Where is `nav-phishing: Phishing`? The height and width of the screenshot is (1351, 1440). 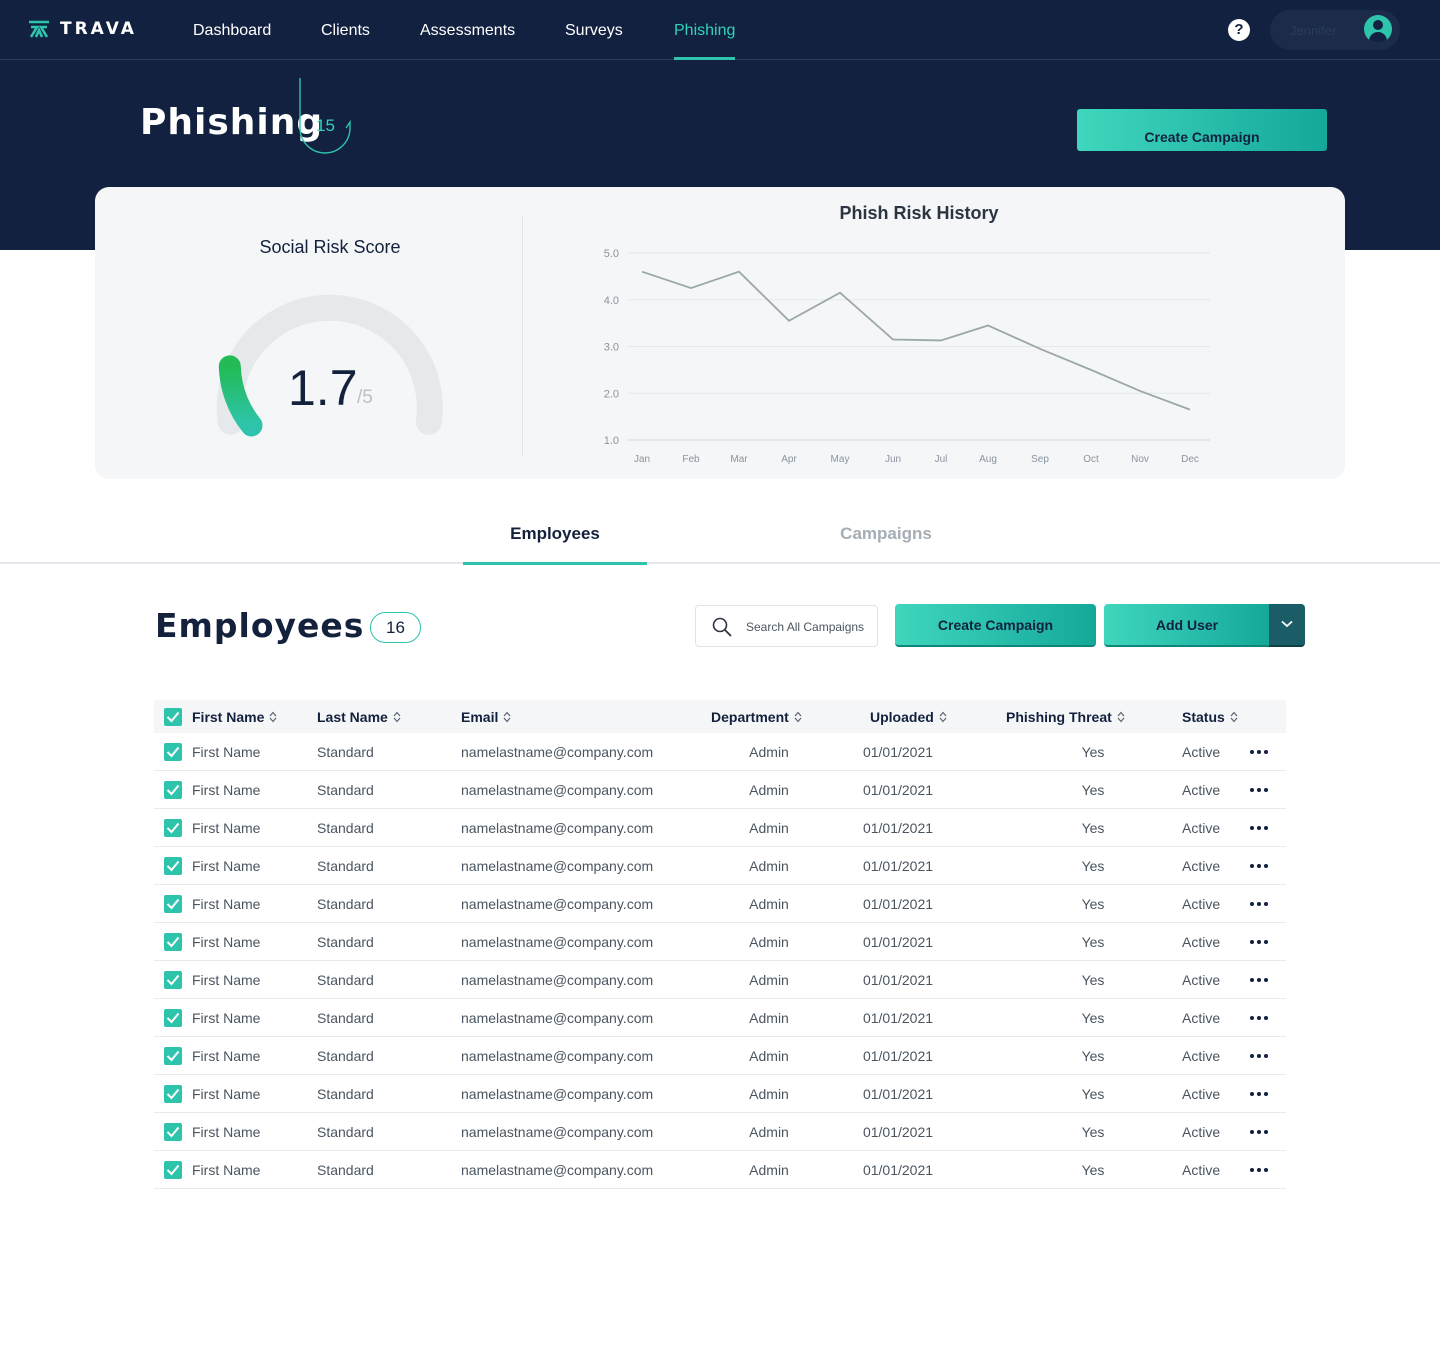
nav-phishing: Phishing is located at coordinates (705, 30).